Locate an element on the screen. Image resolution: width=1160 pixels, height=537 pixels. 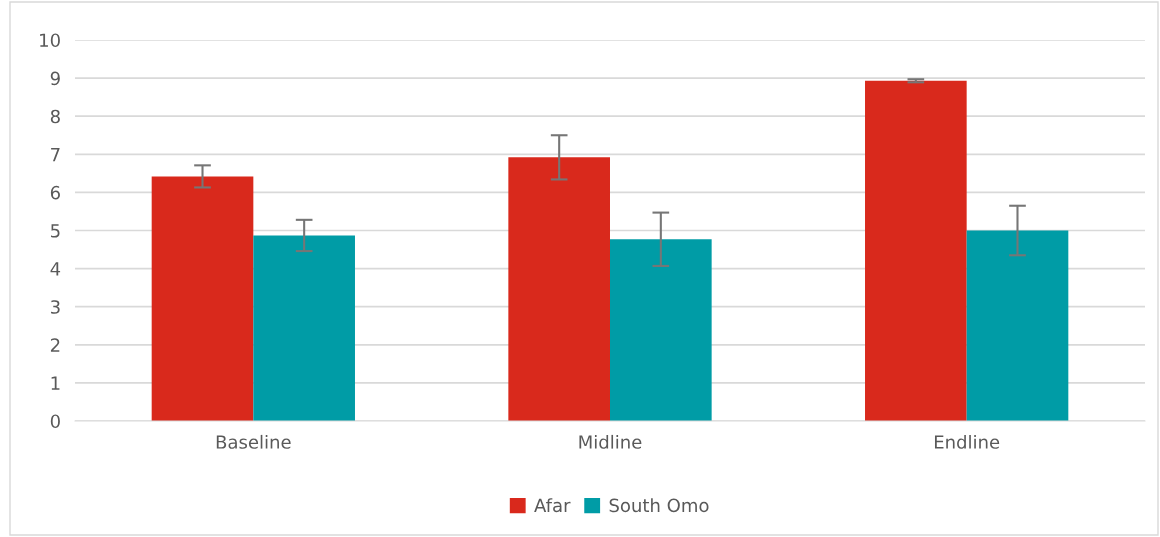
x-tick-label: Endline is located at coordinates (967, 441).